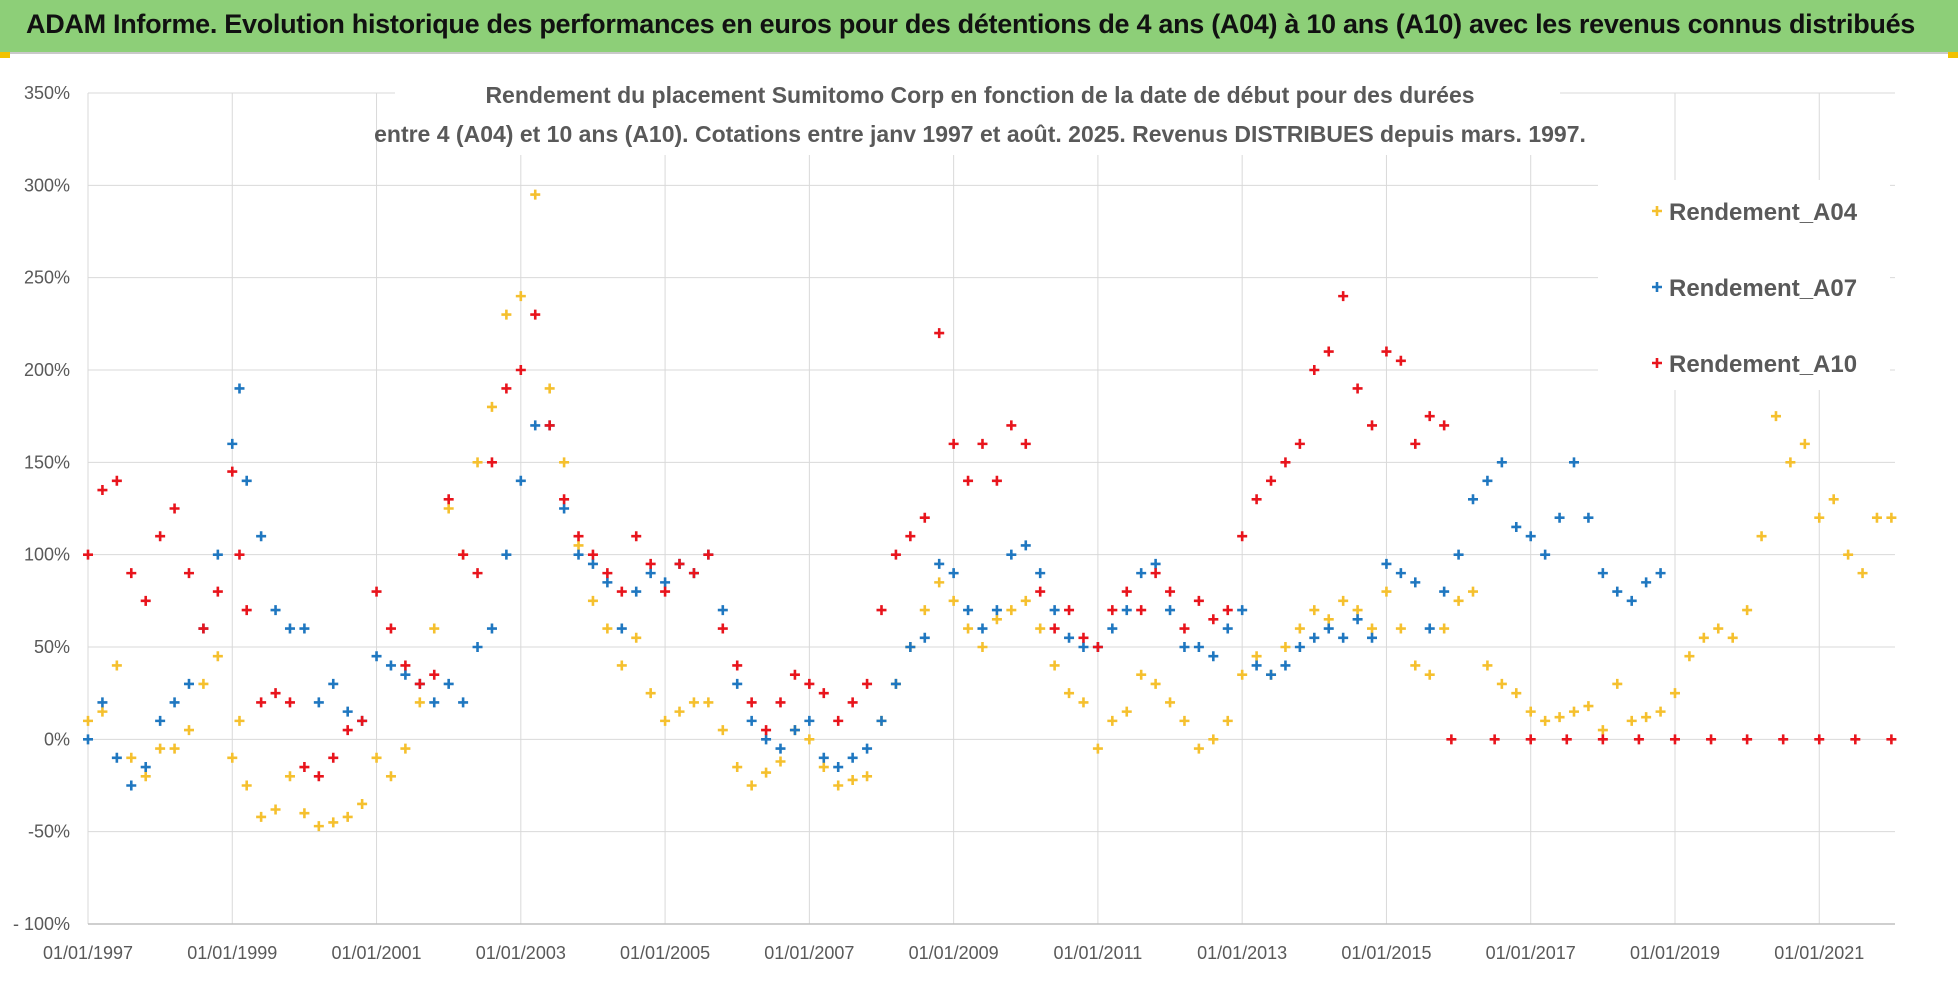 The image size is (1958, 985). I want to click on x-tick-label: 01/01/2013, so click(1242, 953).